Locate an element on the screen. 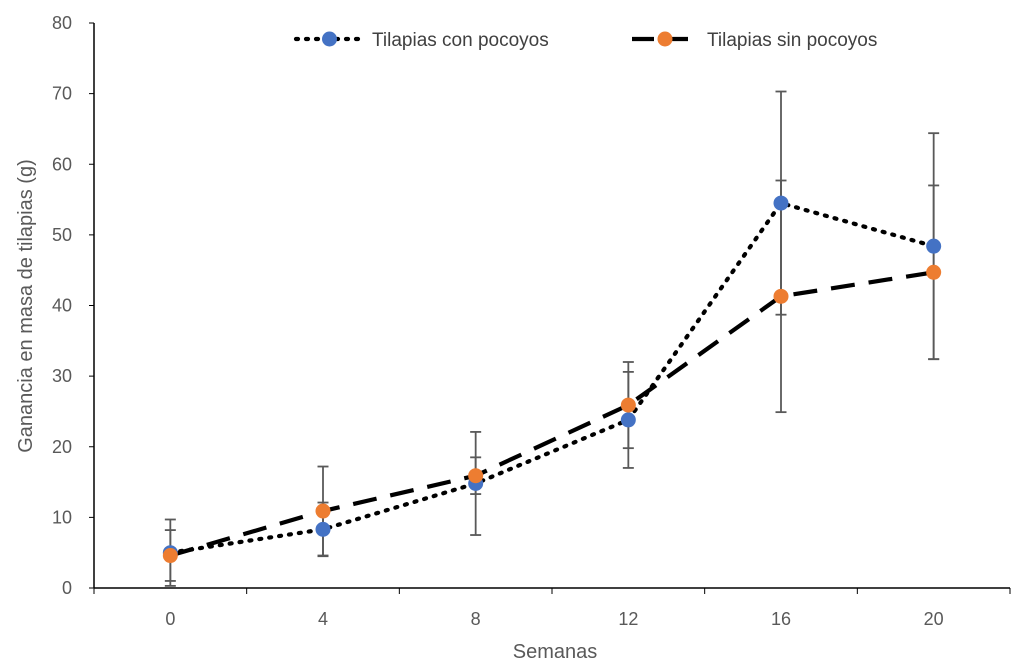 The height and width of the screenshot is (663, 1015). legend-label: Tilapias sin pocoyos is located at coordinates (792, 40).